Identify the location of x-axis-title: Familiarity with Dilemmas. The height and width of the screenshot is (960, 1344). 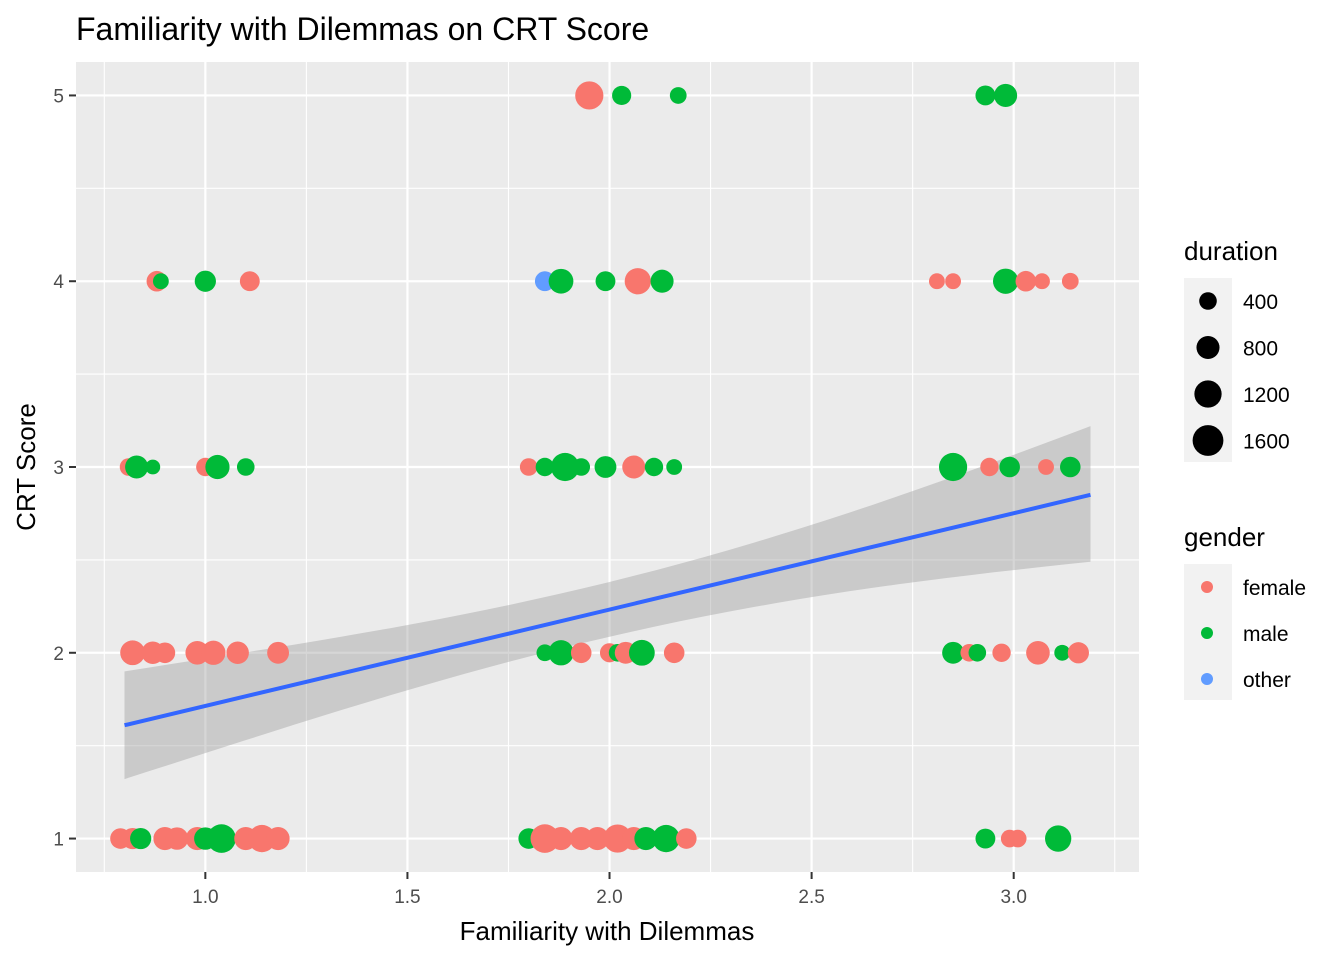
(607, 931).